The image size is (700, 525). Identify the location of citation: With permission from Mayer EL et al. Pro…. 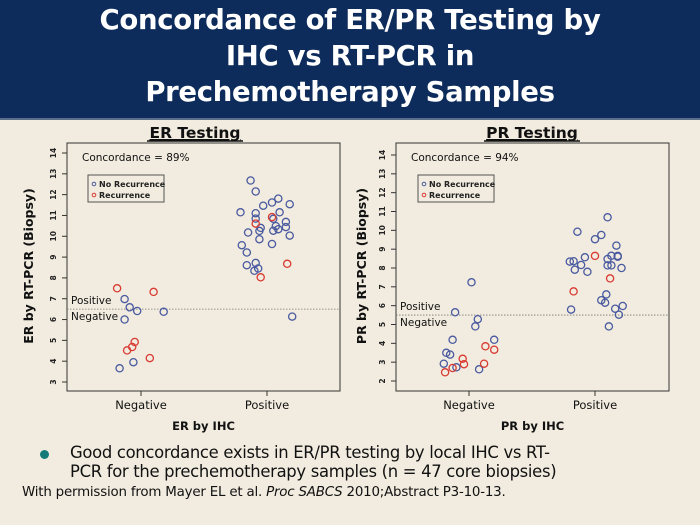
(264, 492).